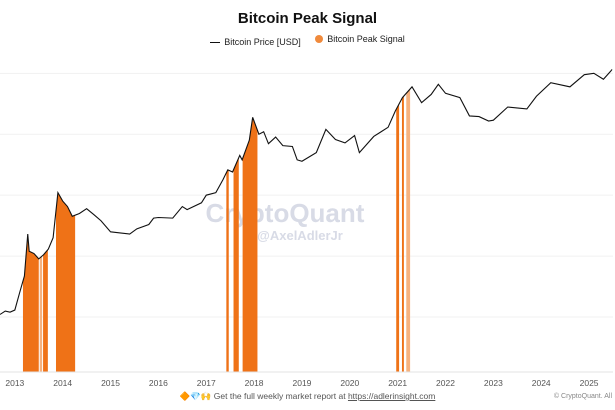 The height and width of the screenshot is (410, 615). Describe the element at coordinates (300, 235) in the screenshot. I see `watermark-handle: @AxelAdlerJr` at that location.